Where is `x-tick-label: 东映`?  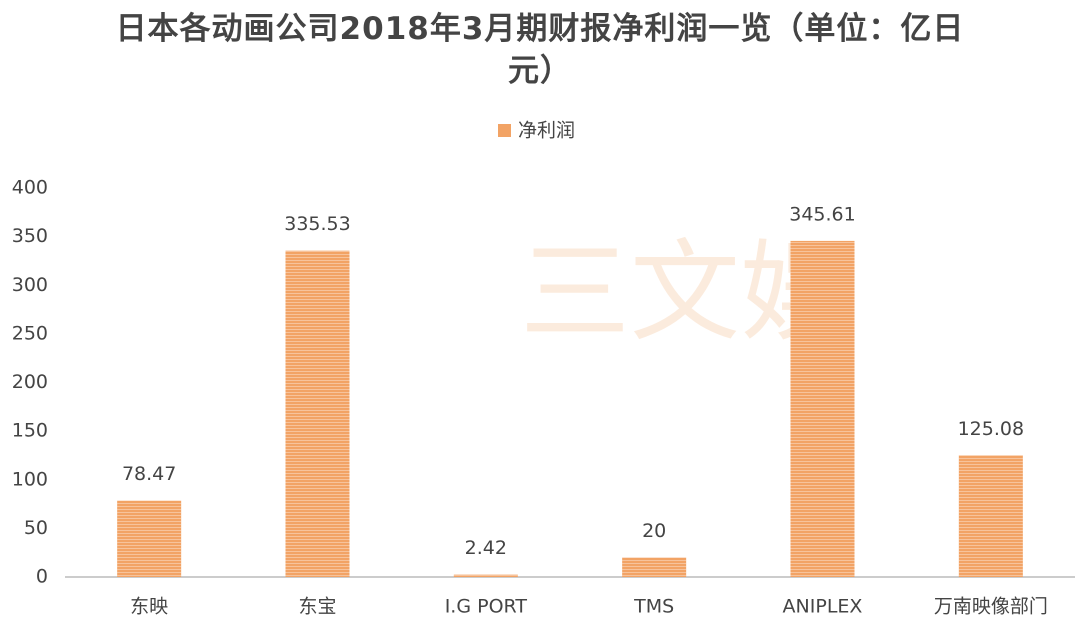
x-tick-label: 东映 is located at coordinates (149, 607).